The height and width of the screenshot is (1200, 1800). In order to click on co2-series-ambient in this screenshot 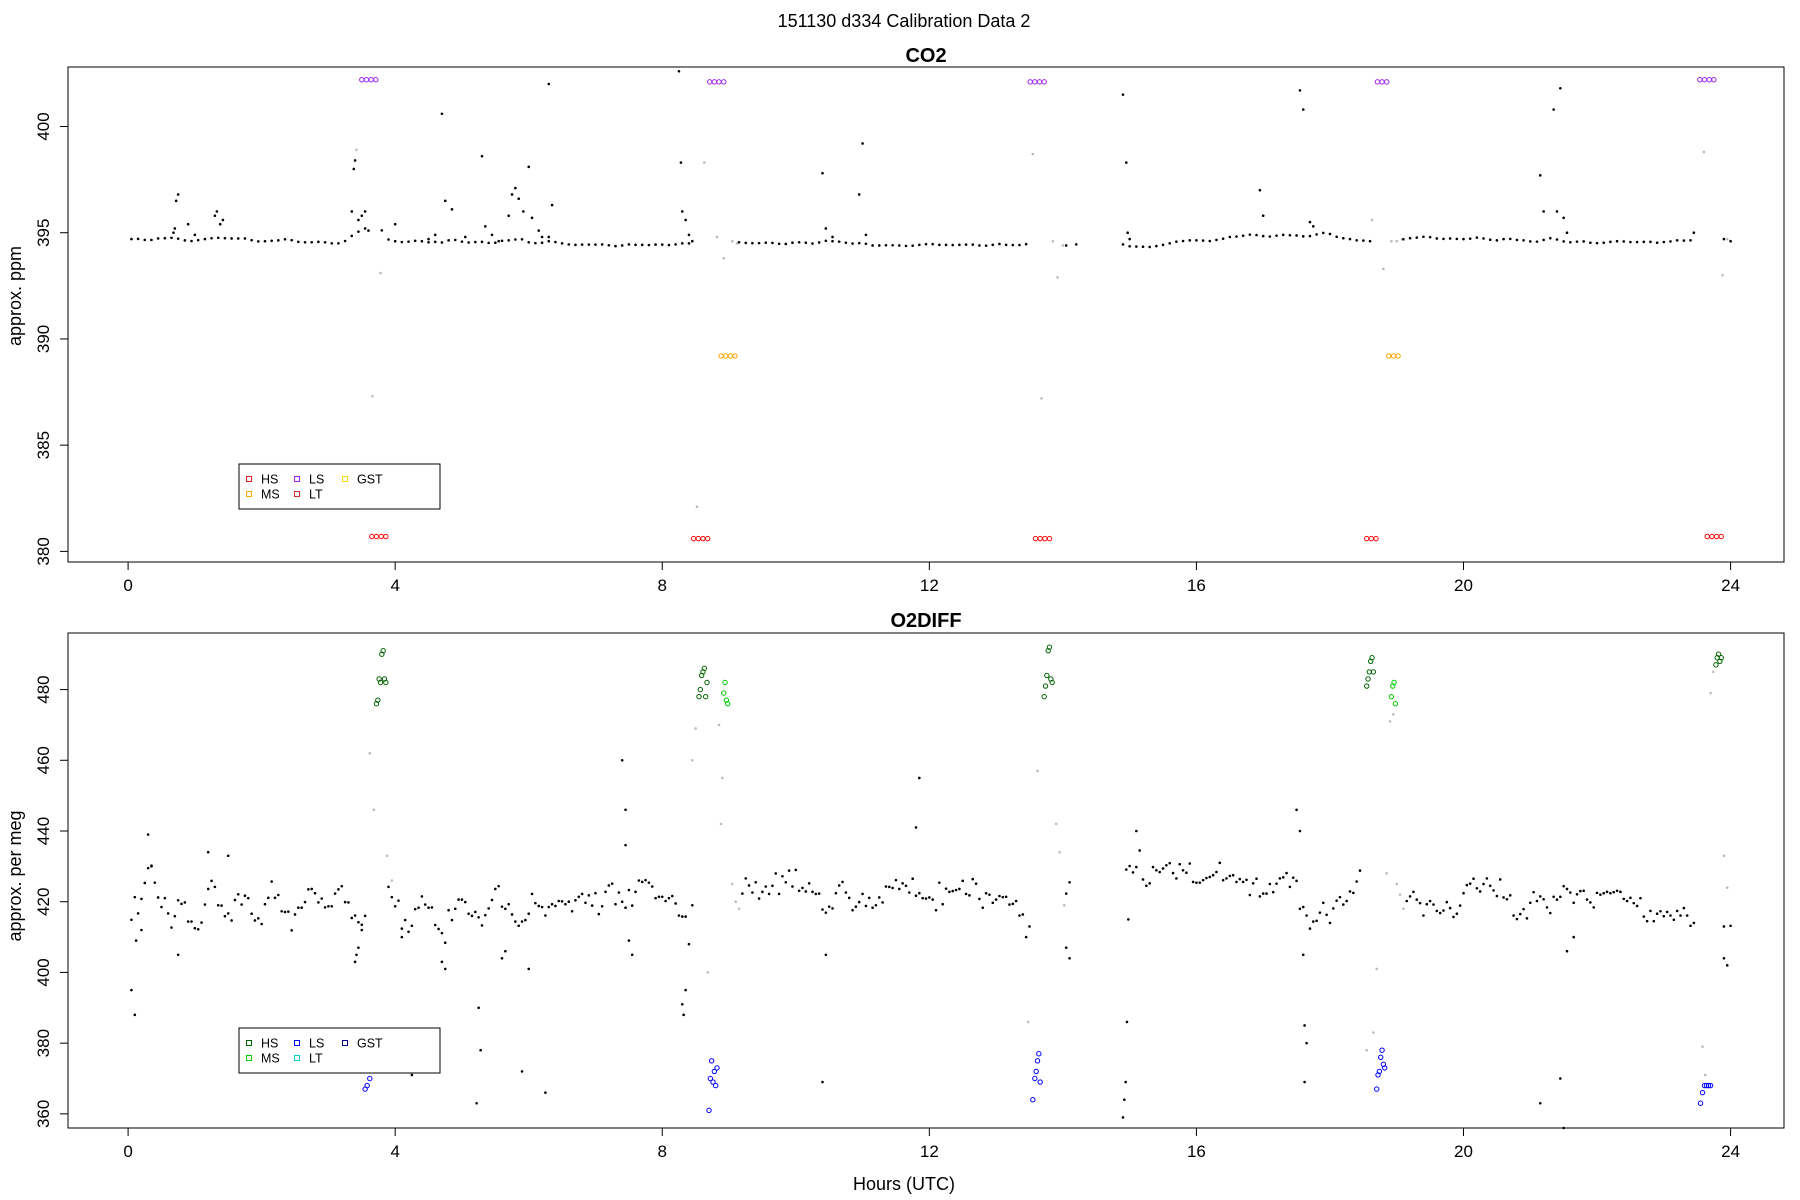, I will do `click(931, 159)`.